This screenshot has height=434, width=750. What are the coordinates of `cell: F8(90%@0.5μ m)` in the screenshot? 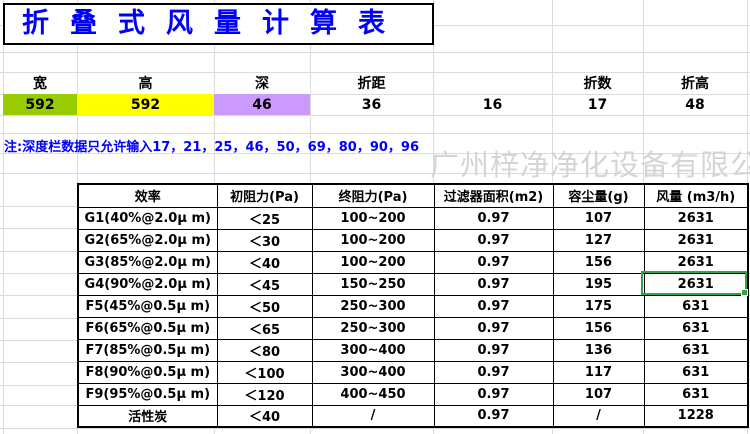 It's located at (147, 372).